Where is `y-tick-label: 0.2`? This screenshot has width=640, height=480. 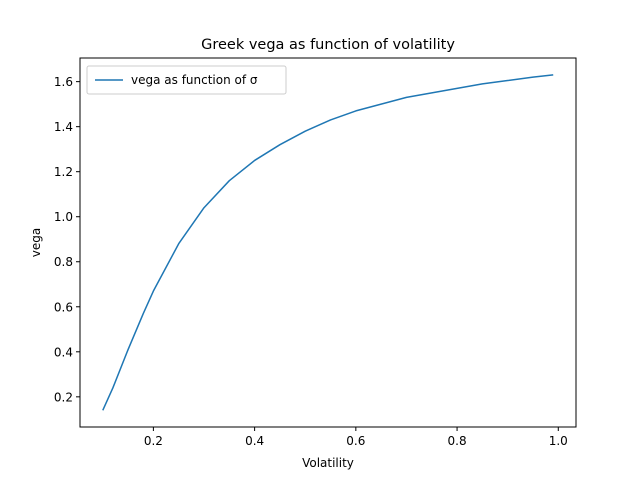
y-tick-label: 0.2 is located at coordinates (63, 397).